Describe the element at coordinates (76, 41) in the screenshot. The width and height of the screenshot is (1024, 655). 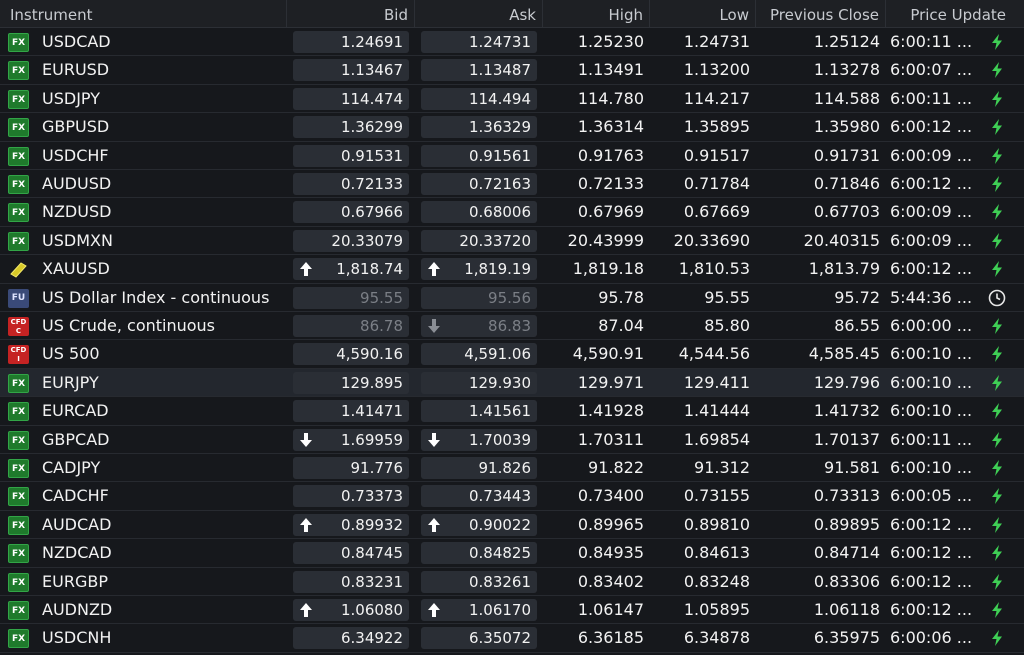
I see `instrument-name: USDCAD` at that location.